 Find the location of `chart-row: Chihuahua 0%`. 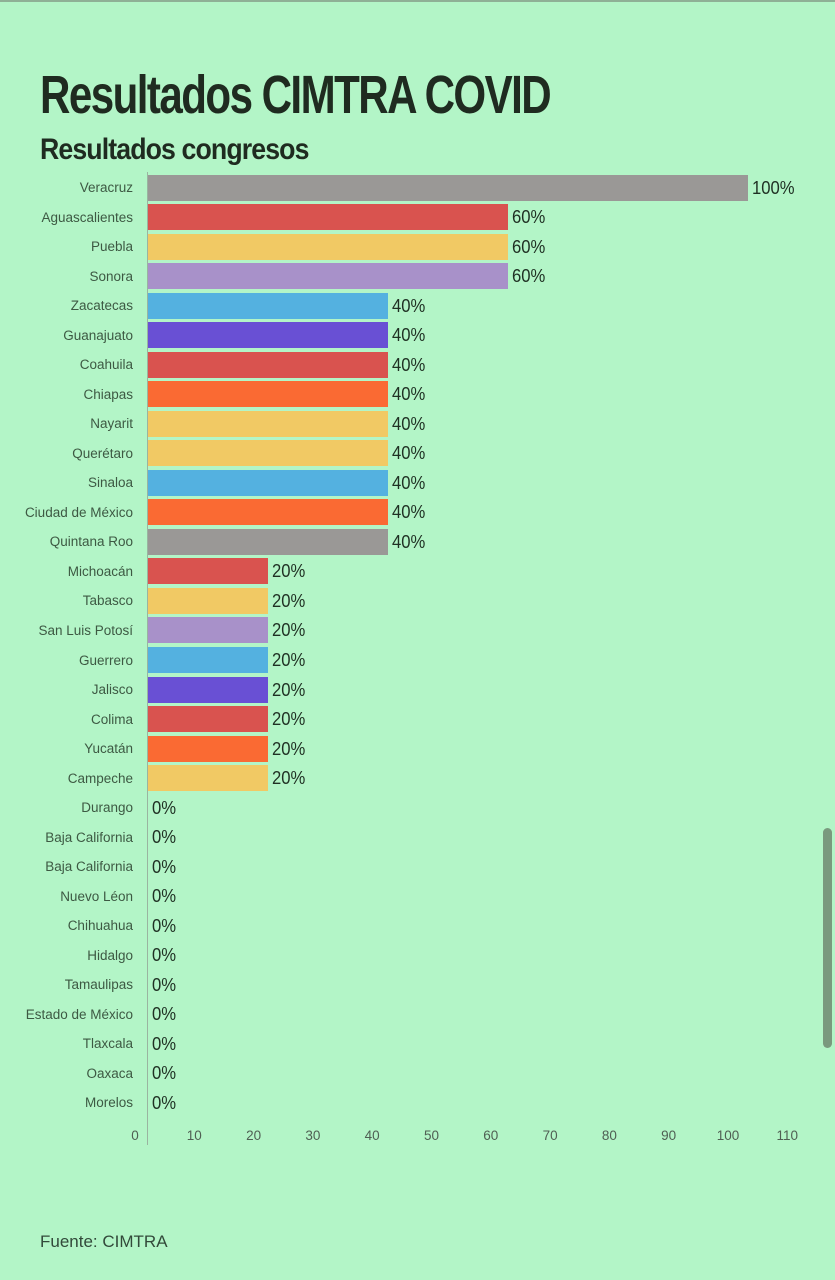

chart-row: Chihuahua 0% is located at coordinates (417, 926).